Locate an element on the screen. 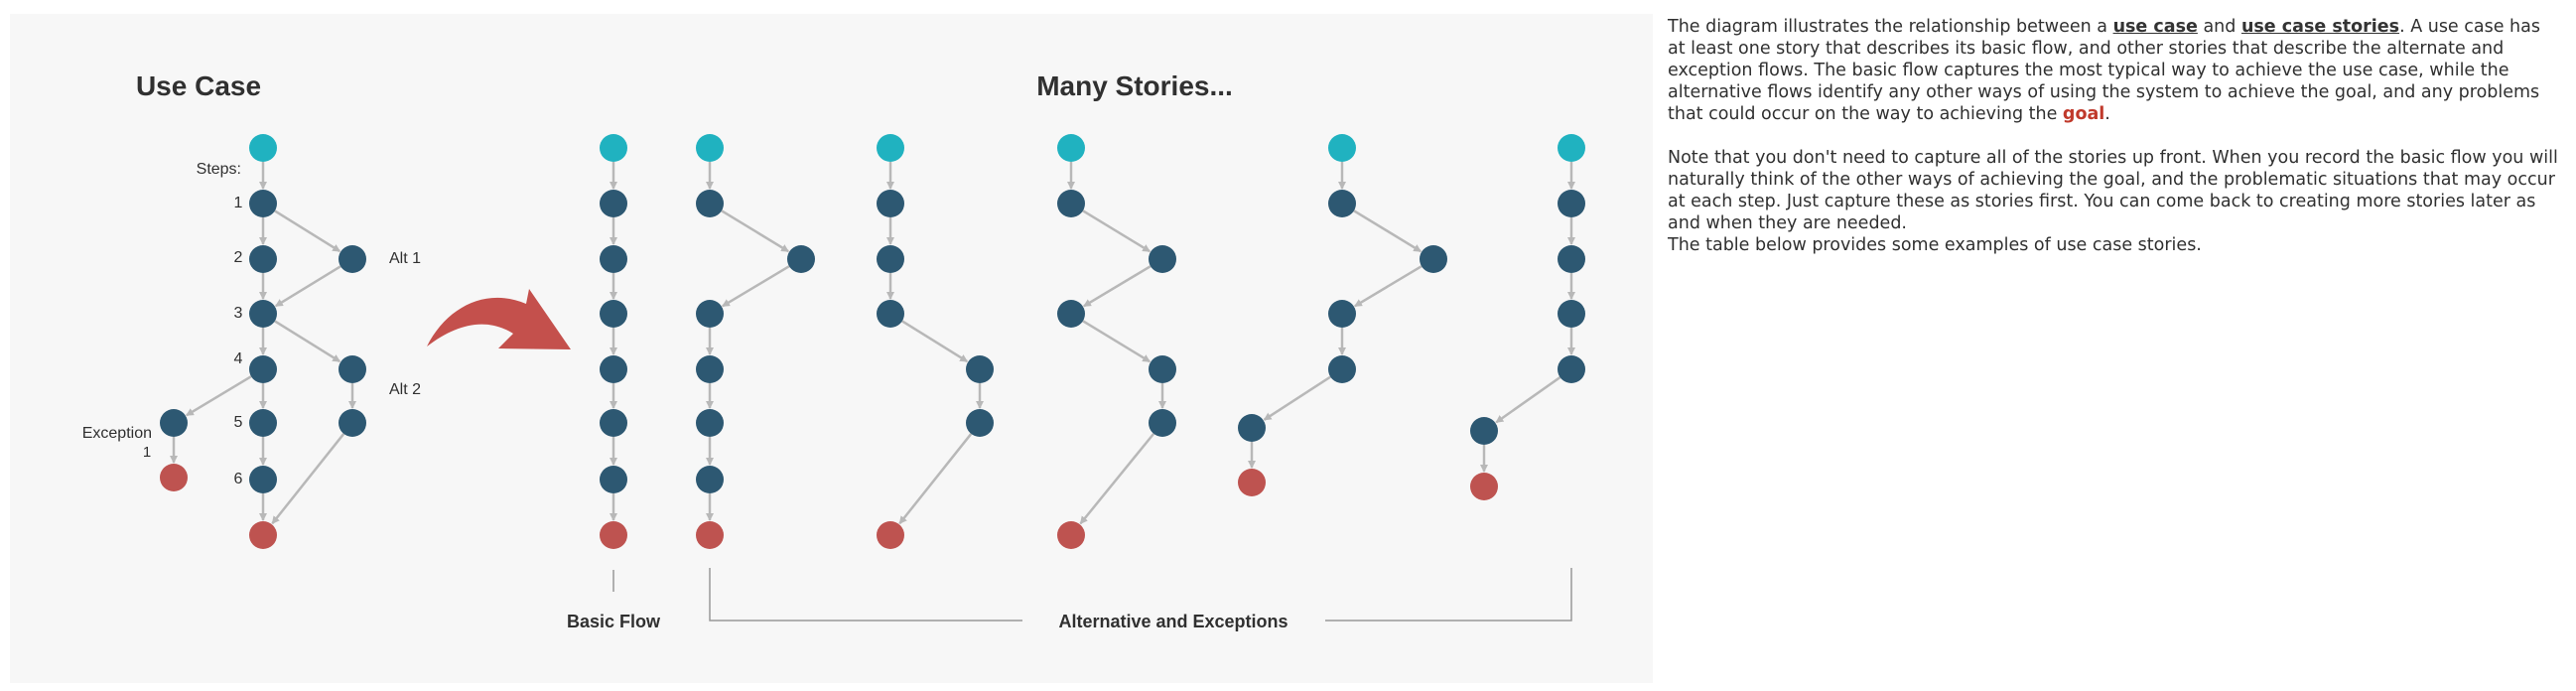  basic-flow-label: Basic Flow is located at coordinates (614, 621).